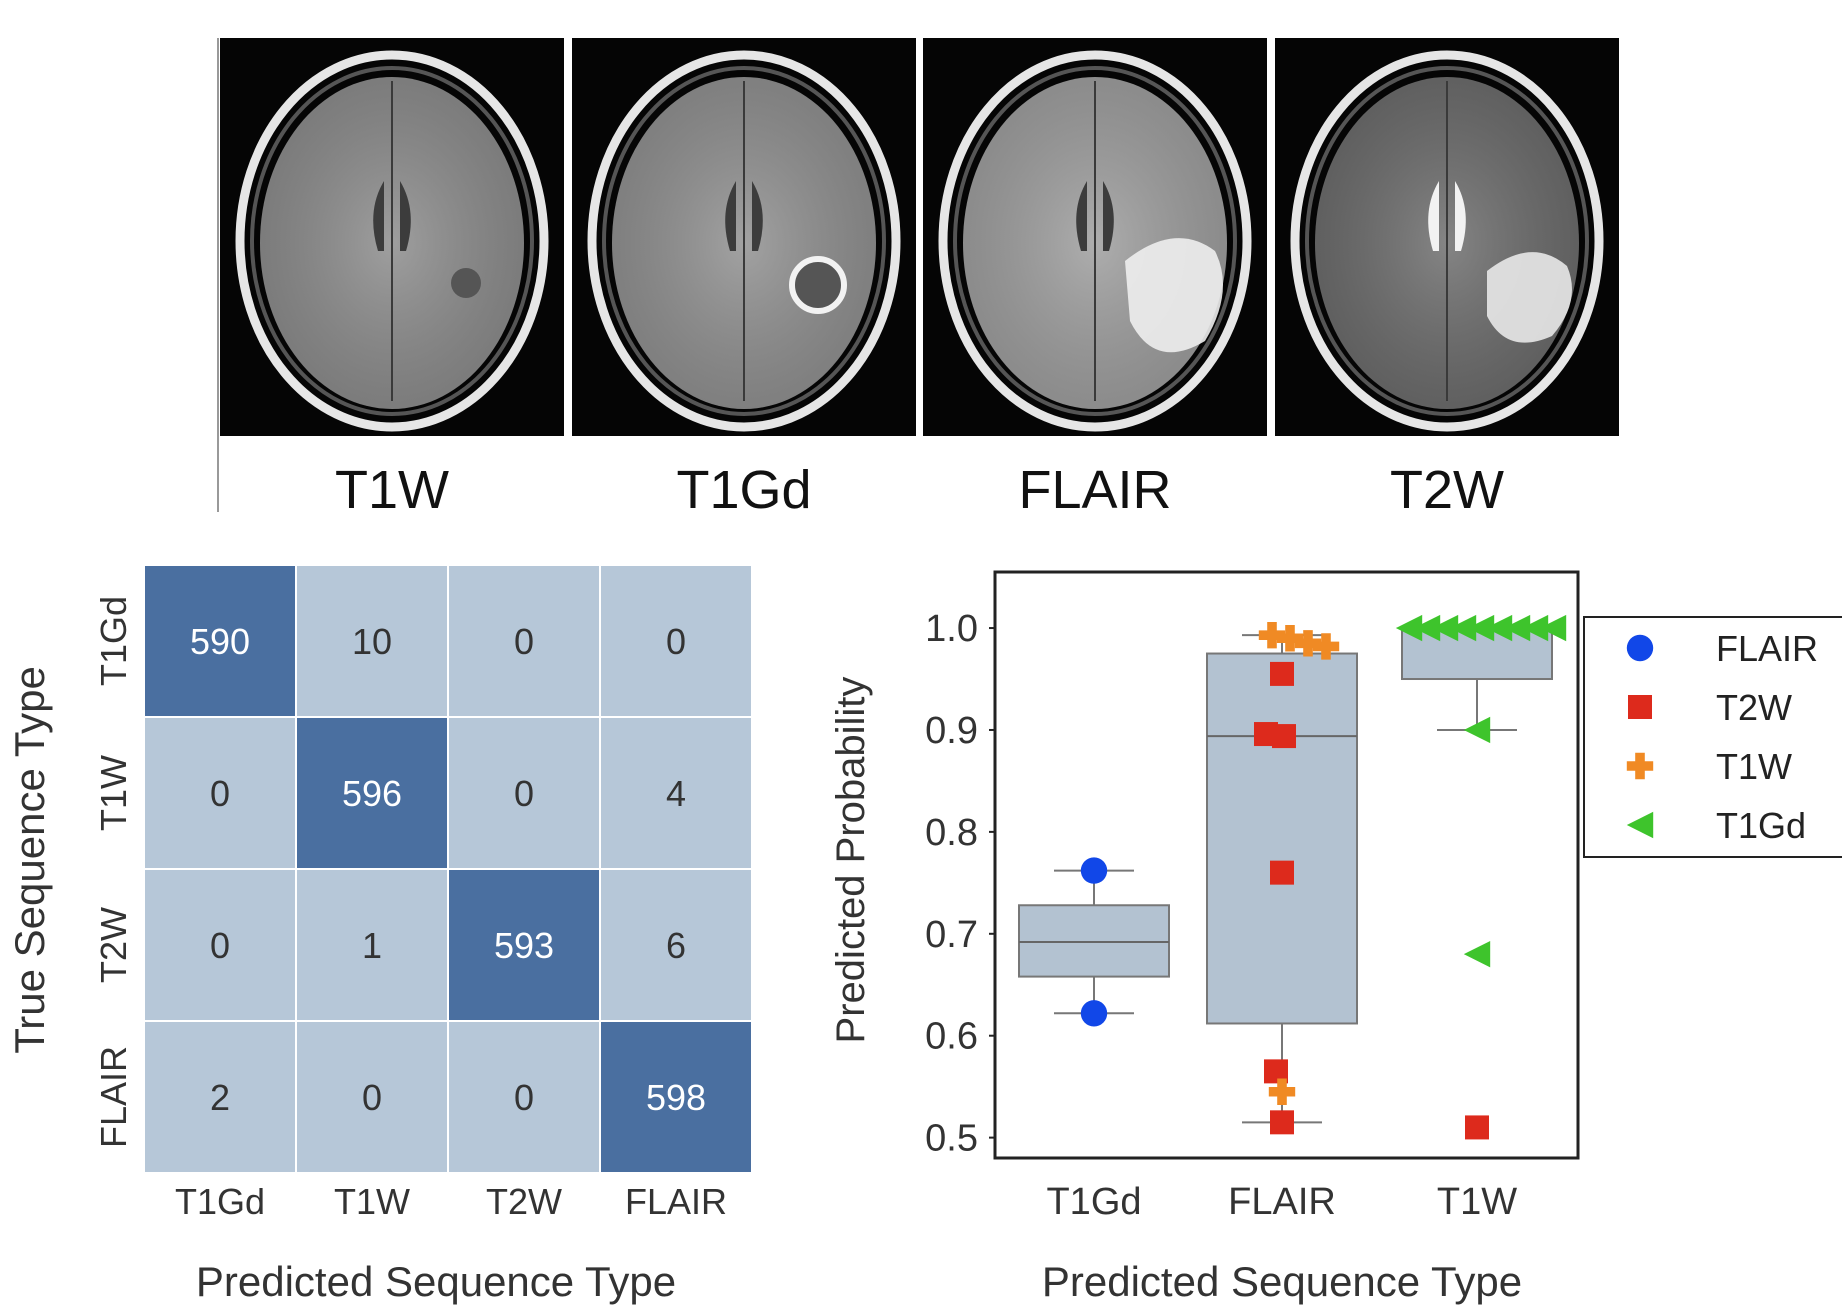  Describe the element at coordinates (1767, 648) in the screenshot. I see `legend-label: FLAIR` at that location.